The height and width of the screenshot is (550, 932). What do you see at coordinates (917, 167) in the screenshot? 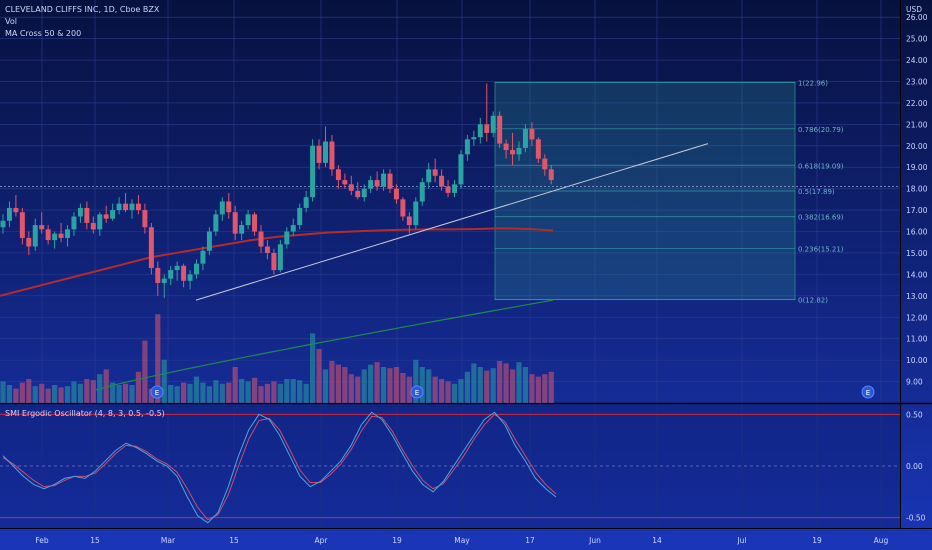
I see `price-tick-label: 19.00` at bounding box center [917, 167].